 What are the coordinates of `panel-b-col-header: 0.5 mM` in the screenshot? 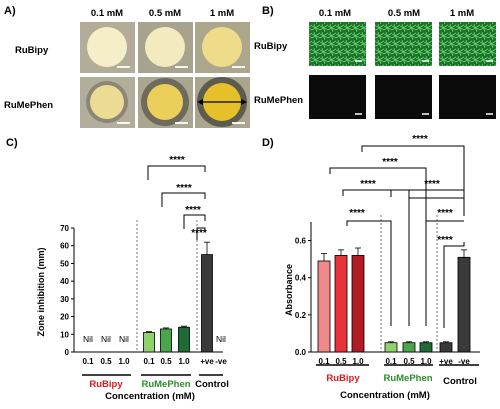 It's located at (404, 13).